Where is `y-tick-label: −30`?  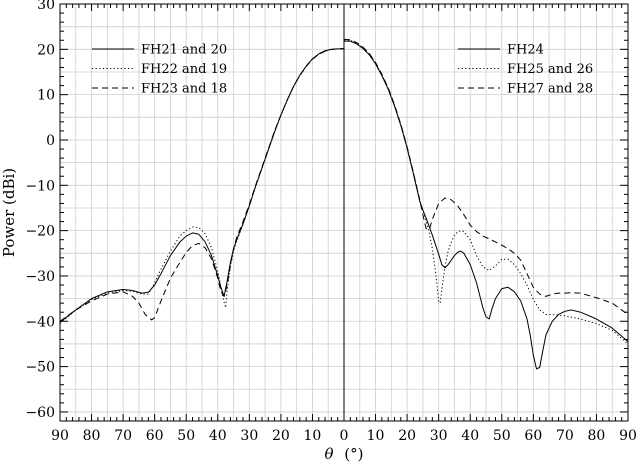
y-tick-label: −30 is located at coordinates (40, 277).